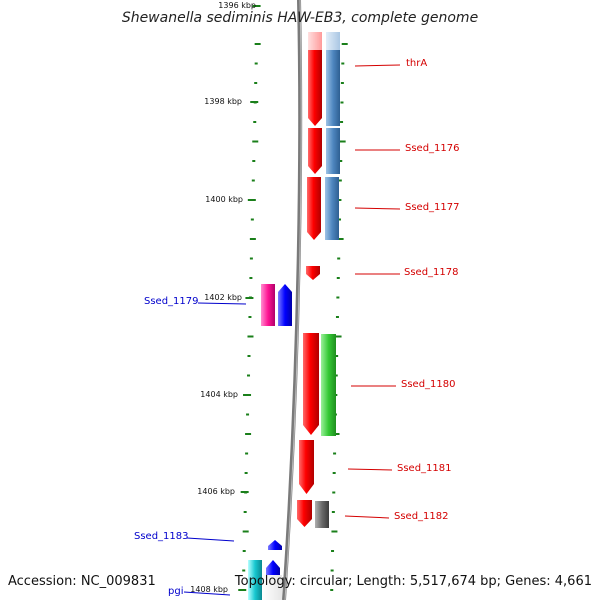 The width and height of the screenshot is (600, 604). I want to click on backbone, so click(292, 300).